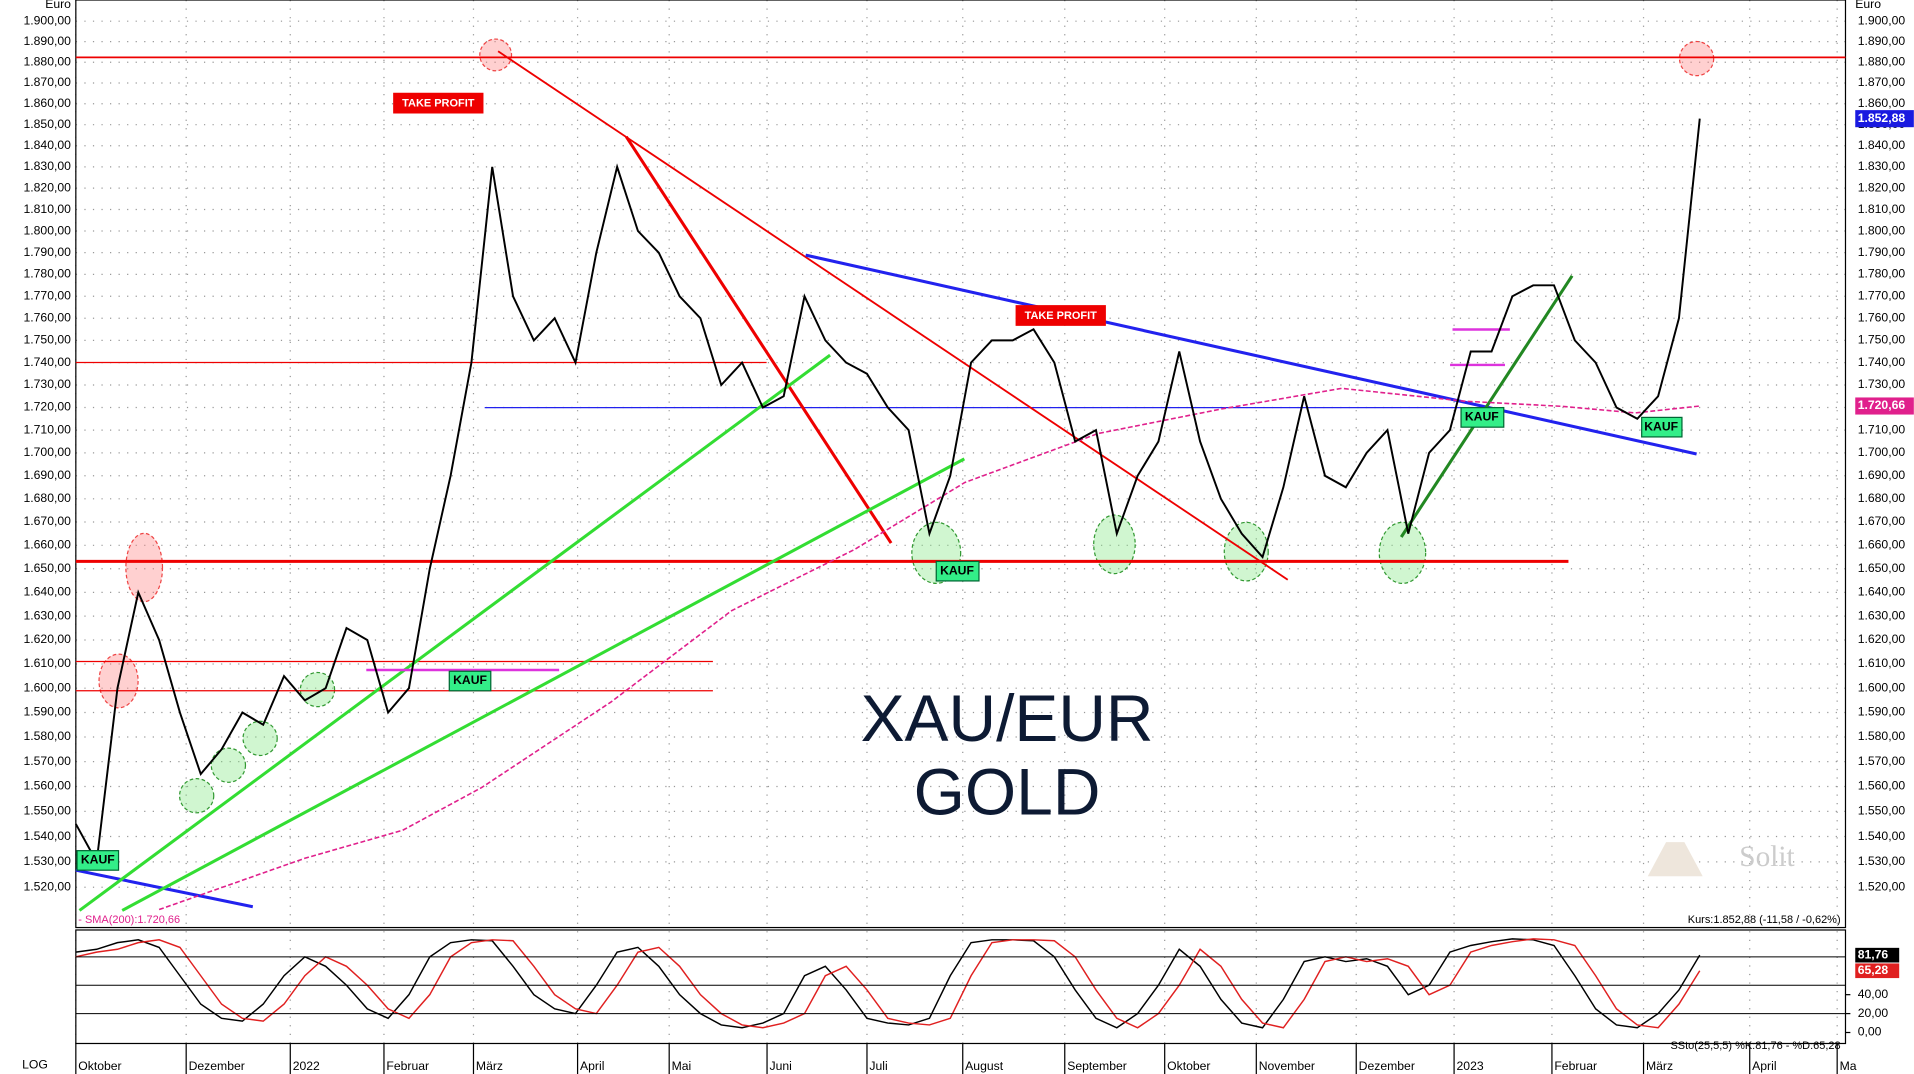  I want to click on y-tick-label: 1.820,00, so click(47, 187).